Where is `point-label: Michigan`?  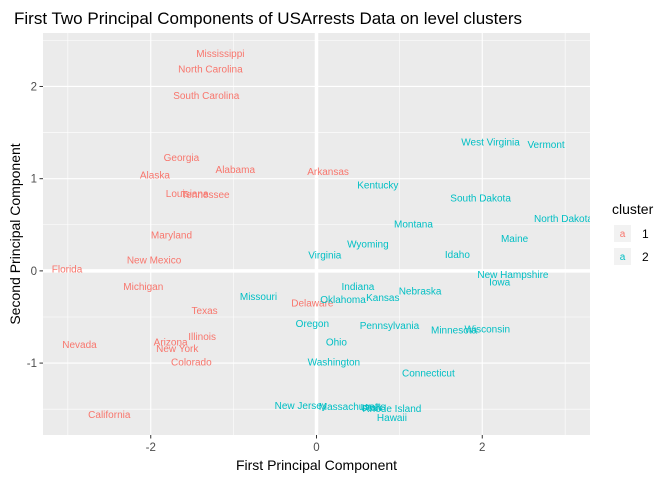
point-label: Michigan is located at coordinates (143, 287).